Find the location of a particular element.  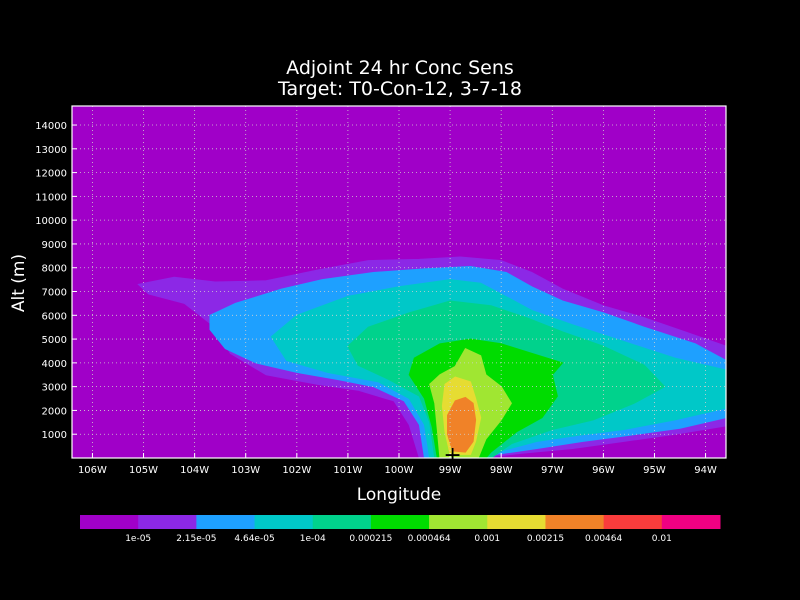

y-tick-label: 4000 is located at coordinates (54, 364).